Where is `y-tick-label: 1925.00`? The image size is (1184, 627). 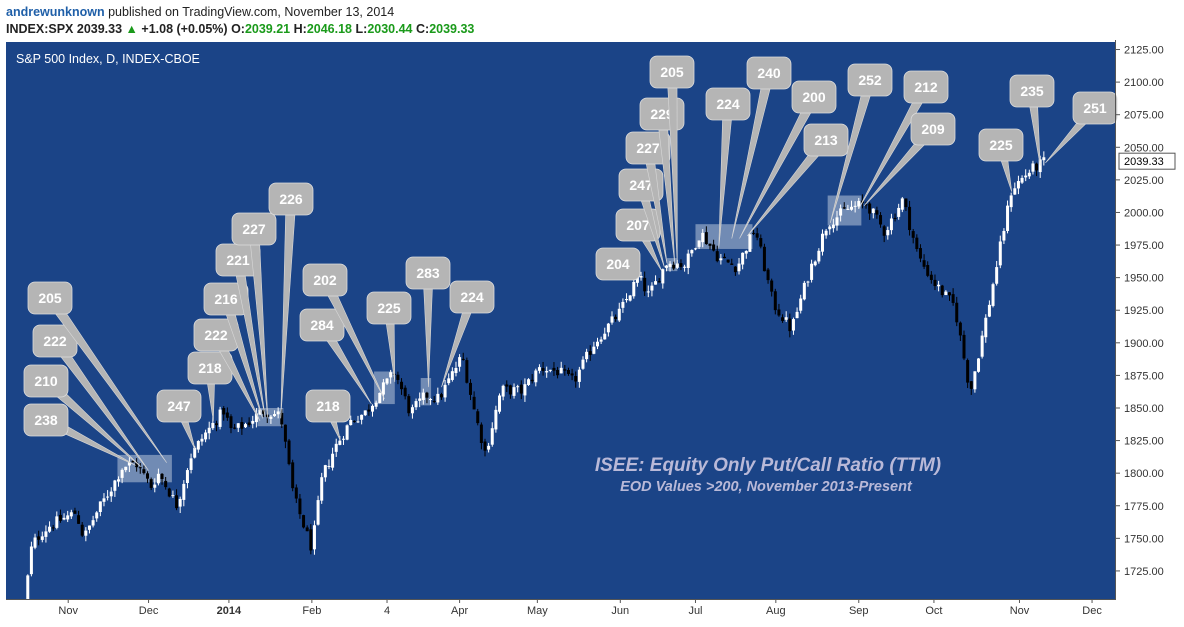
y-tick-label: 1925.00 is located at coordinates (1144, 311).